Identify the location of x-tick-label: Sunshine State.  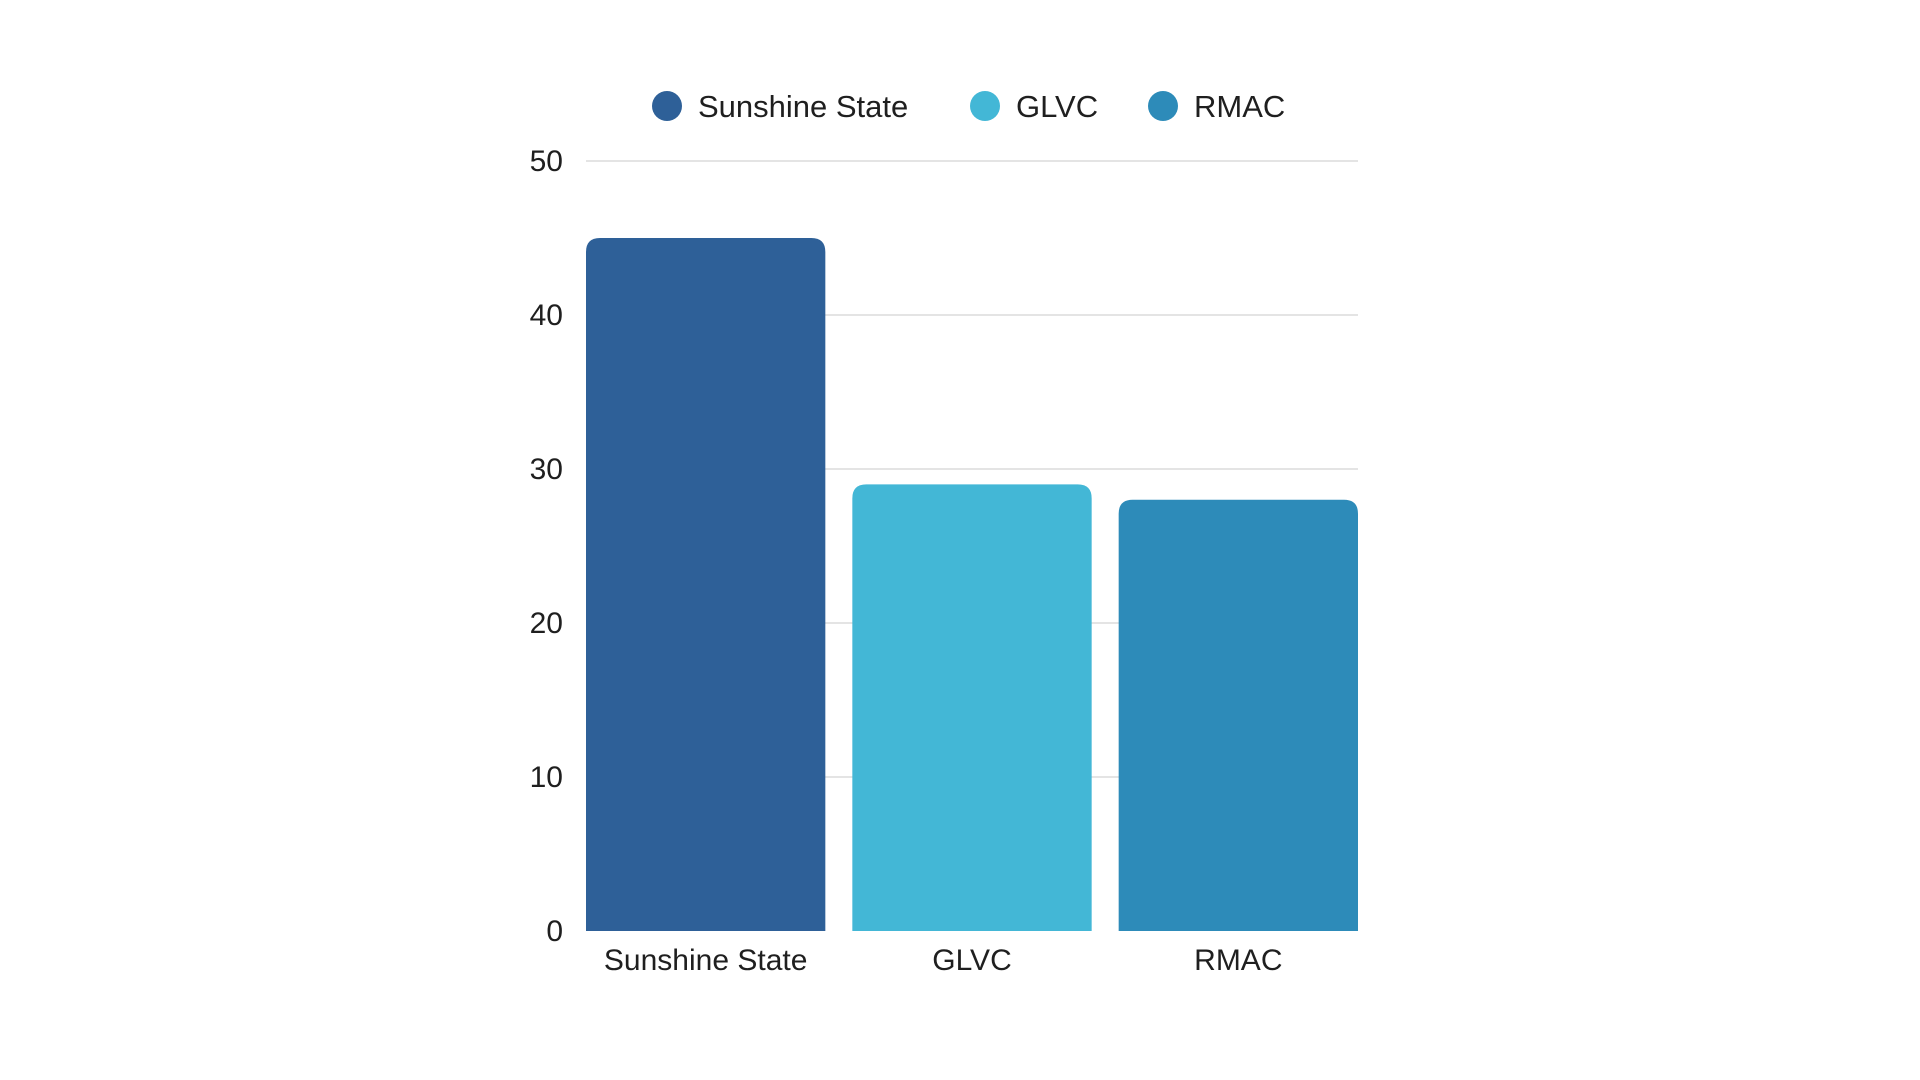
(705, 960).